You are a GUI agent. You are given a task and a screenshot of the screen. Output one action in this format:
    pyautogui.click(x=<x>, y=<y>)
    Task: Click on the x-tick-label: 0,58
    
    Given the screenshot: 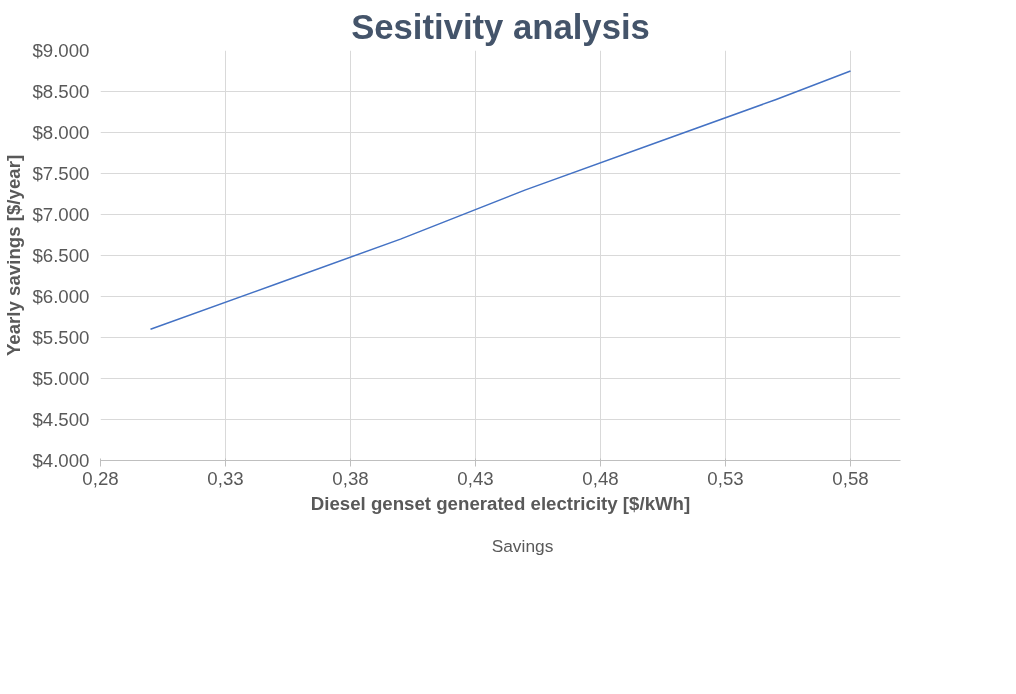 What is the action you would take?
    pyautogui.click(x=850, y=478)
    